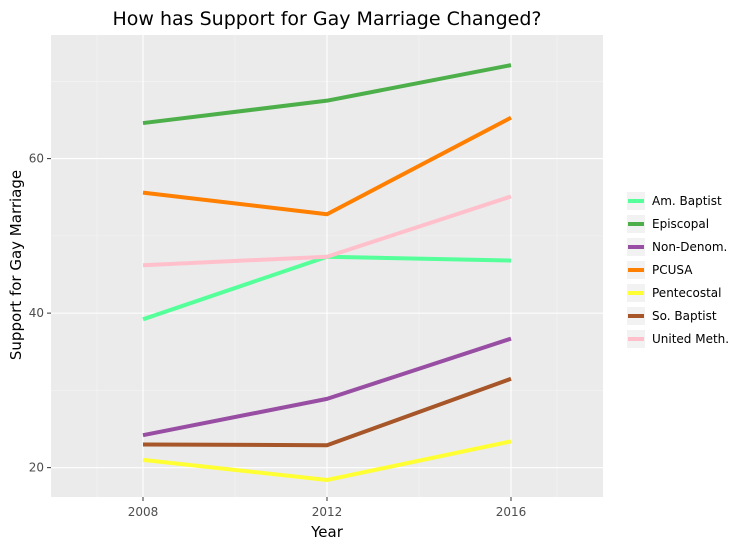 The image size is (749, 544). Describe the element at coordinates (686, 293) in the screenshot. I see `legend-label: Pentecostal` at that location.